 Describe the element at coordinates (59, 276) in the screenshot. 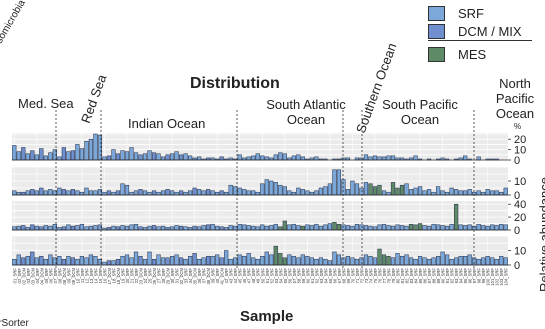

I see `x-tick-label: 08_SRF` at that location.